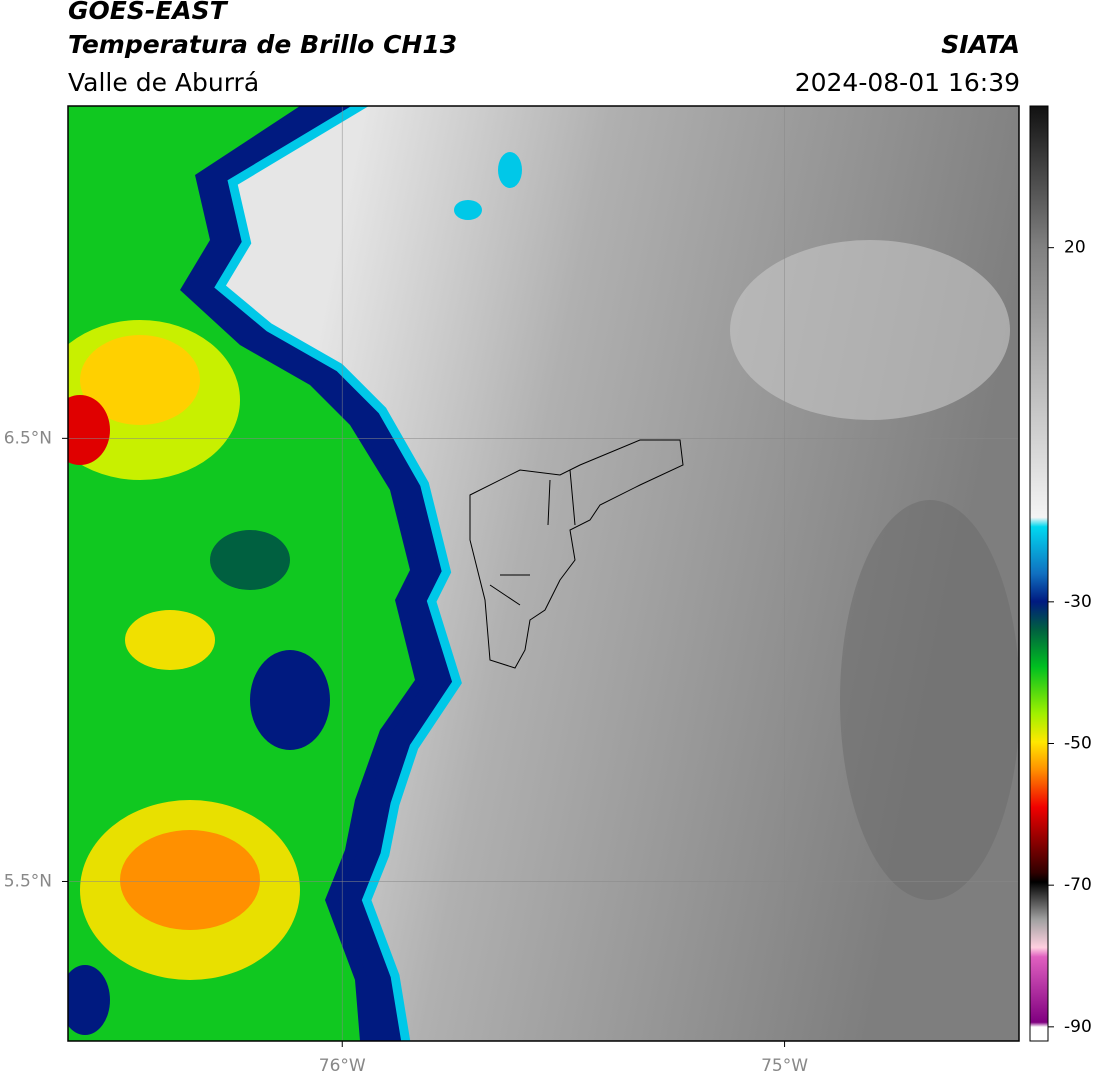  What do you see at coordinates (1078, 602) in the screenshot?
I see `colorbar-label: -30` at bounding box center [1078, 602].